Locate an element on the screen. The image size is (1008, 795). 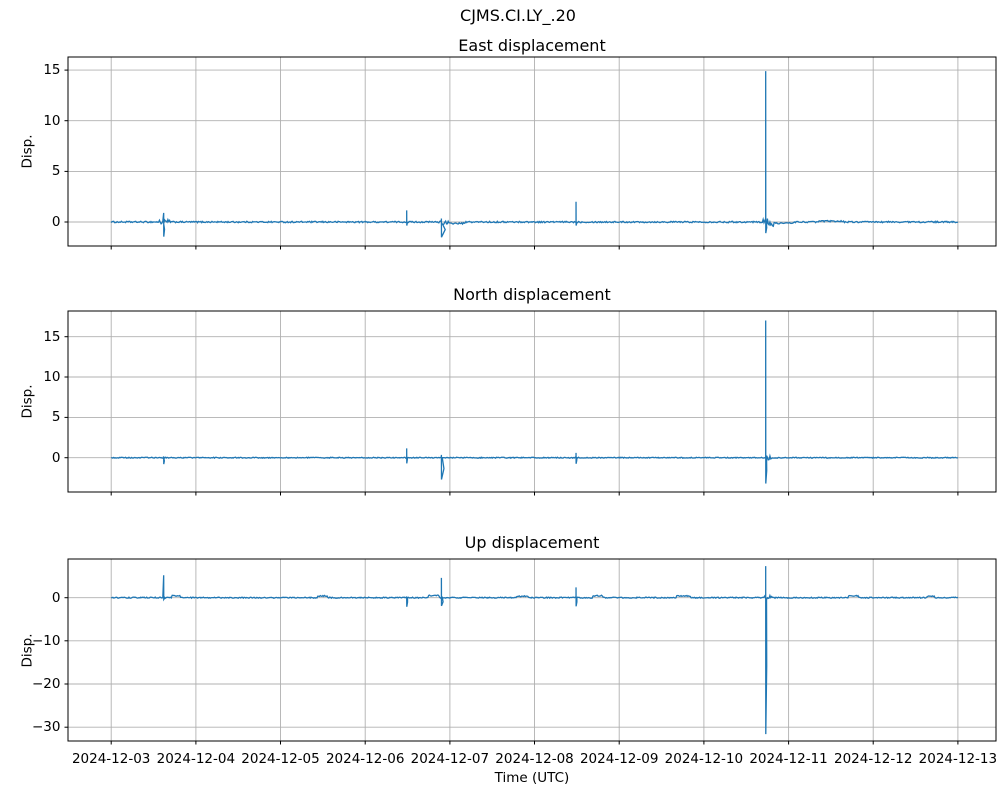
x-tick-label: 2024-12-07 is located at coordinates (450, 759).